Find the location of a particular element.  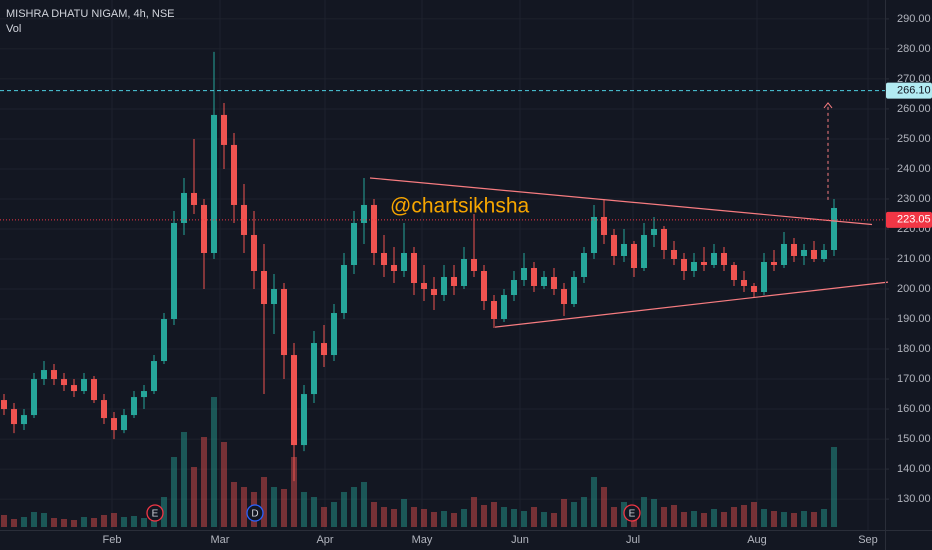

x-tick-label: Aug is located at coordinates (757, 540).